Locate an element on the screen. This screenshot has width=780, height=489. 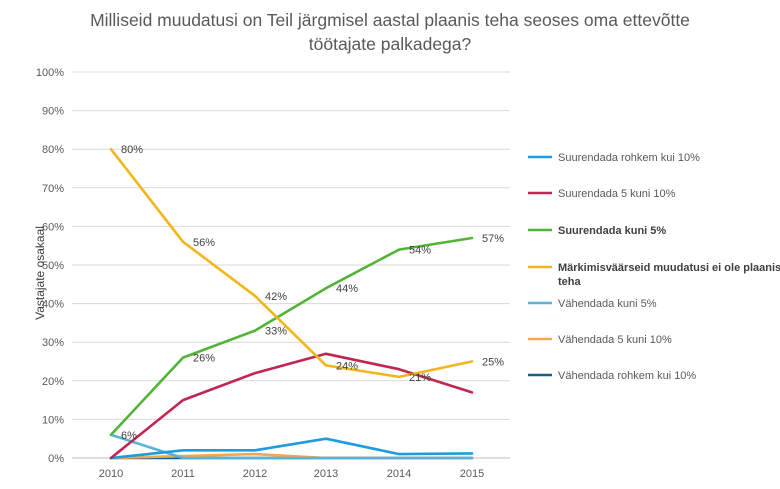
data-label: 57% is located at coordinates (493, 239).